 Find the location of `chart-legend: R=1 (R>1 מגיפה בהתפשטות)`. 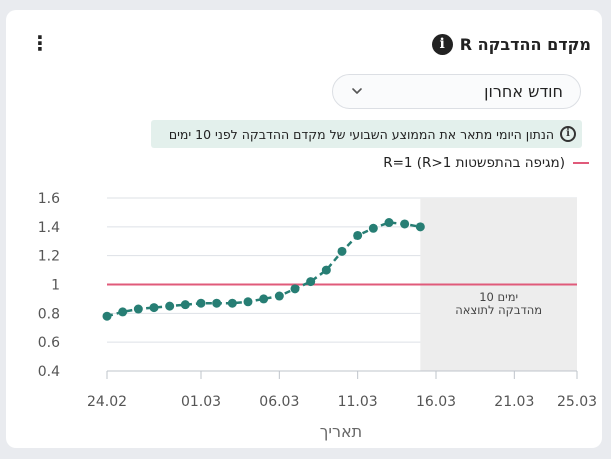

chart-legend: R=1 (R>1 מגיפה בהתפשטות) is located at coordinates (486, 163).